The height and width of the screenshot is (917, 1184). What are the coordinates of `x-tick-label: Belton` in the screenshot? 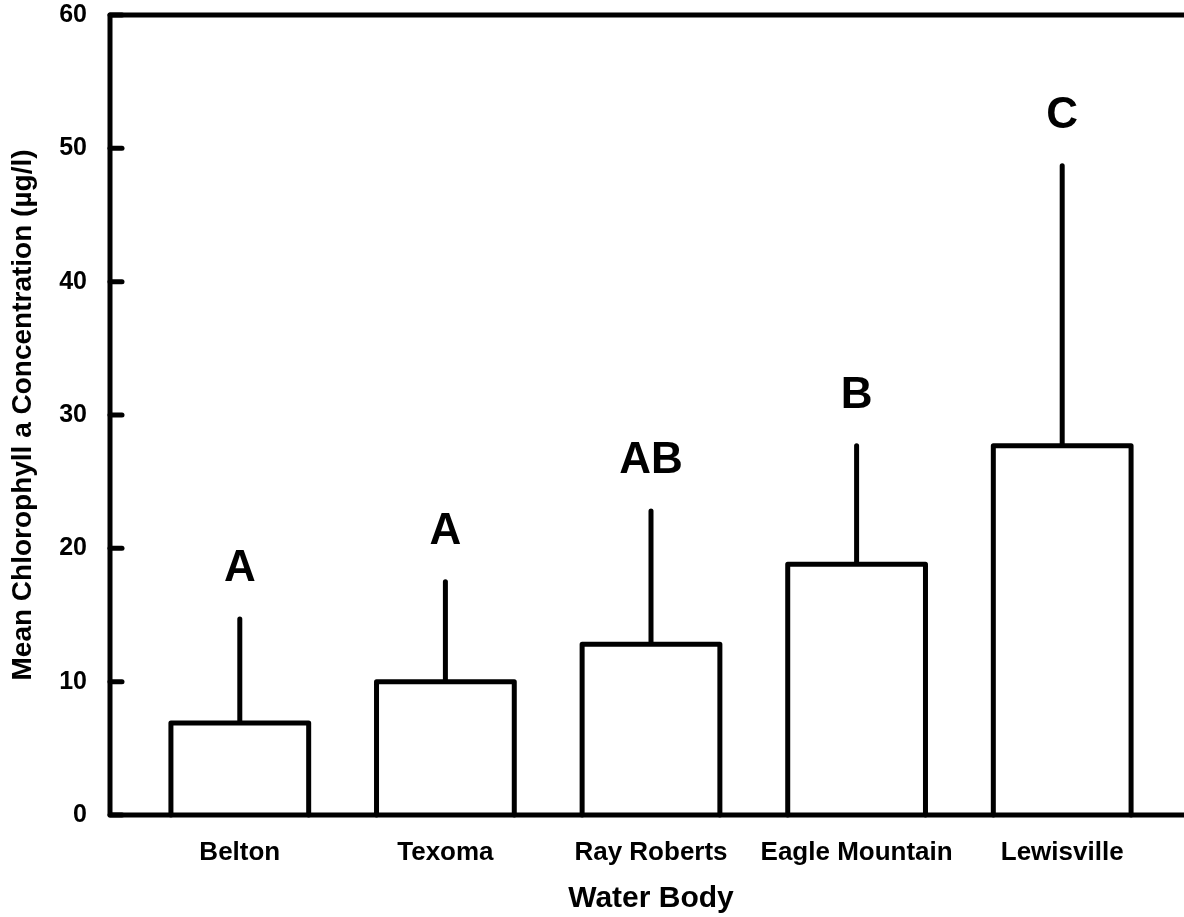 It's located at (240, 850).